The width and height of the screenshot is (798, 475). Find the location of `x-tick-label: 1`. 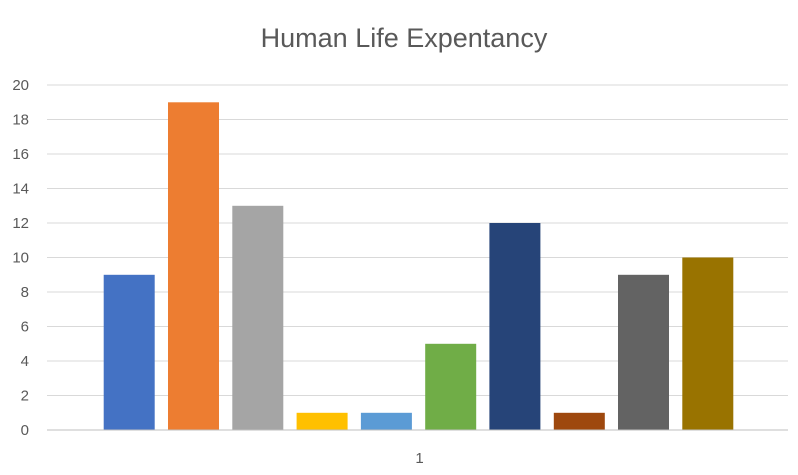

x-tick-label: 1 is located at coordinates (419, 458).